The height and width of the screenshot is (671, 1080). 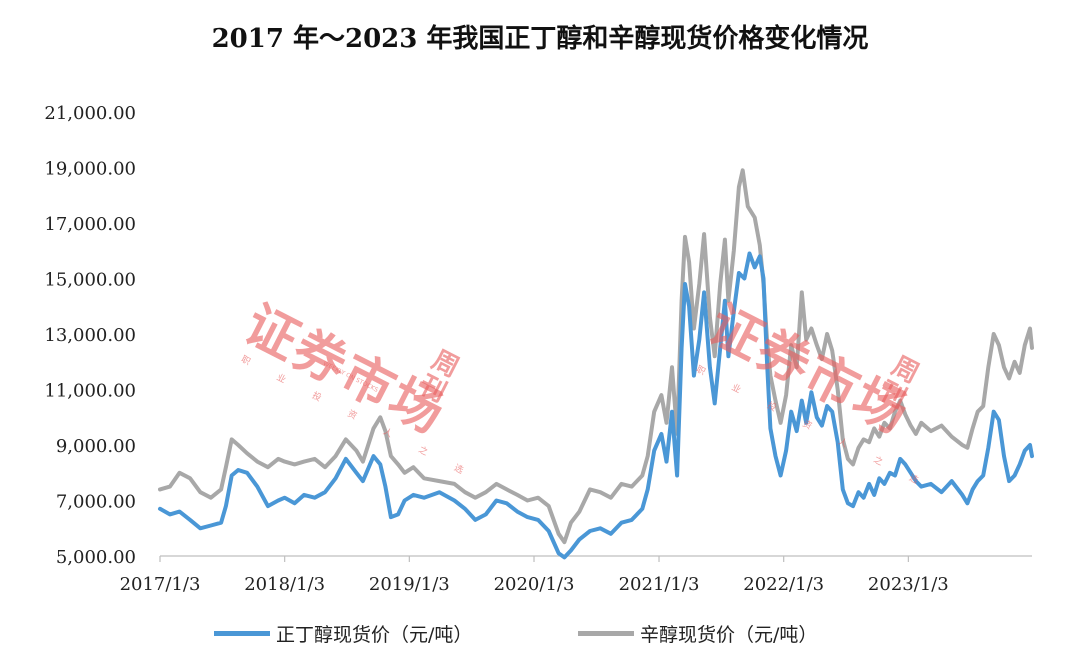 What do you see at coordinates (90, 280) in the screenshot?
I see `y-tick-label: 15,000.00` at bounding box center [90, 280].